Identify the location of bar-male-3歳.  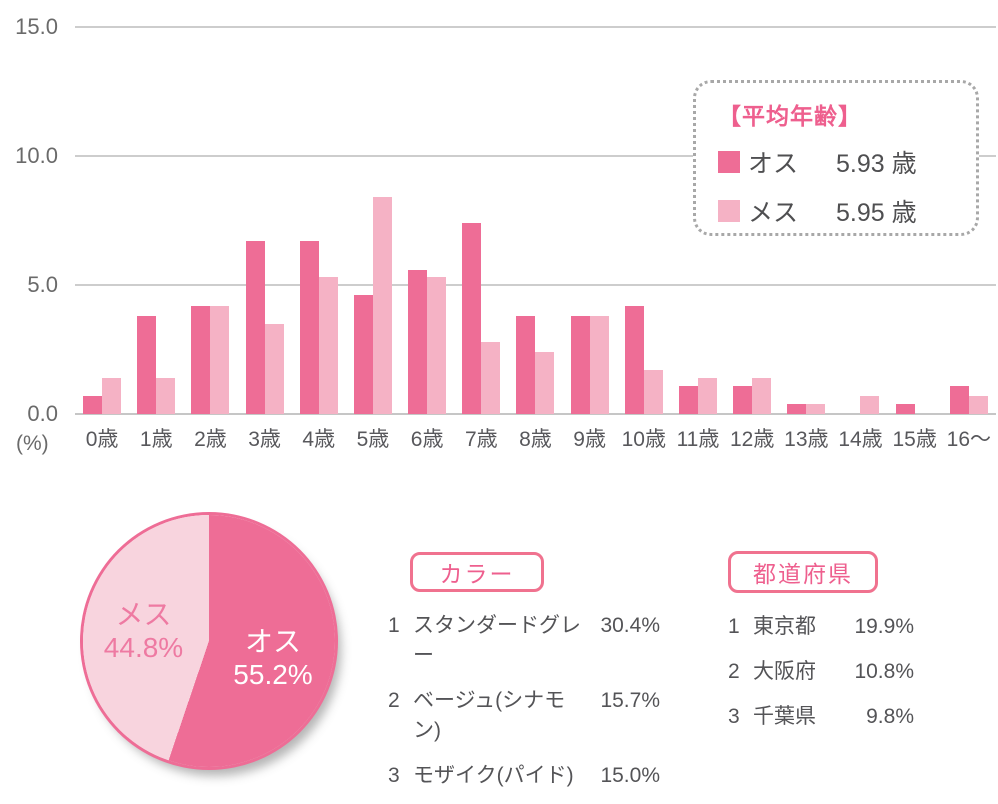
(255, 327).